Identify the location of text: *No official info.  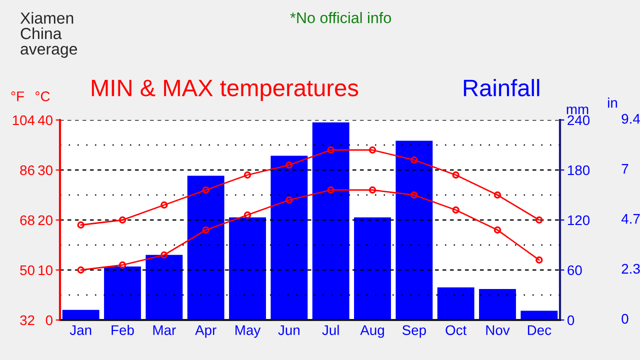
(340, 18).